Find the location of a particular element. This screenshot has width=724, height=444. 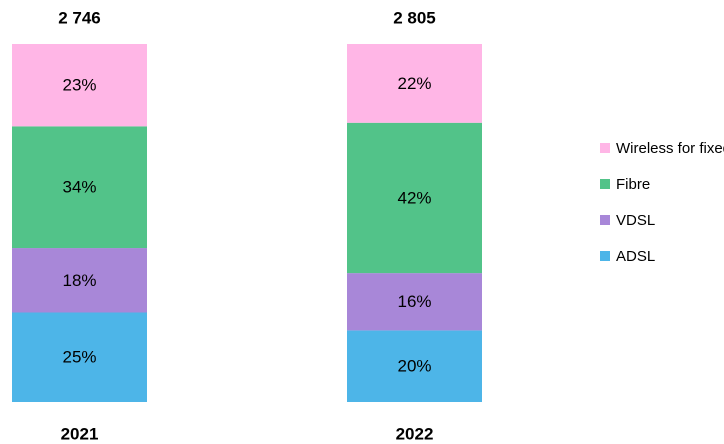

value-label: 42% is located at coordinates (414, 197).